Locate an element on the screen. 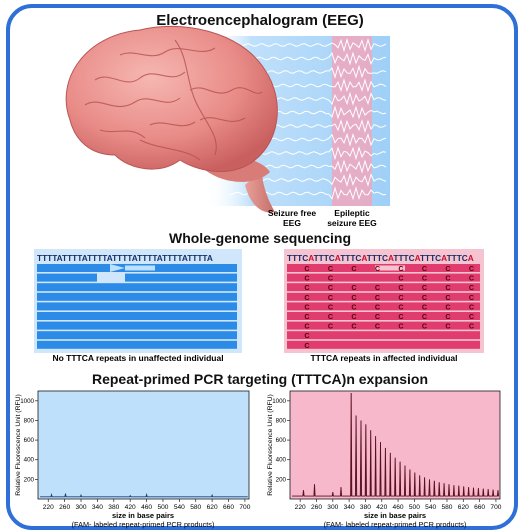 This screenshot has width=520, height=530. x-tick-label: 380 is located at coordinates (365, 507).